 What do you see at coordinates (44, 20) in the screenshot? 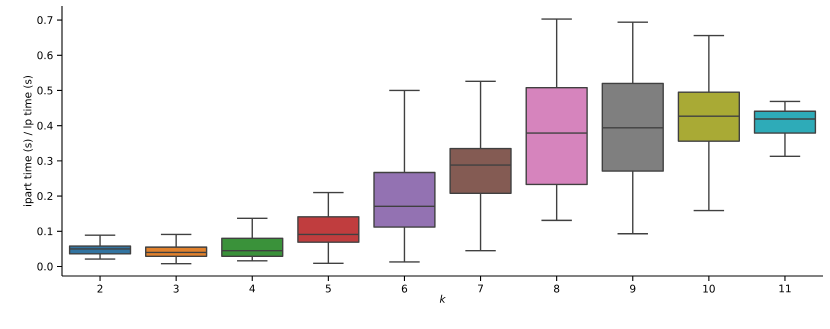
I see `y-tick-label: 0.7` at bounding box center [44, 20].